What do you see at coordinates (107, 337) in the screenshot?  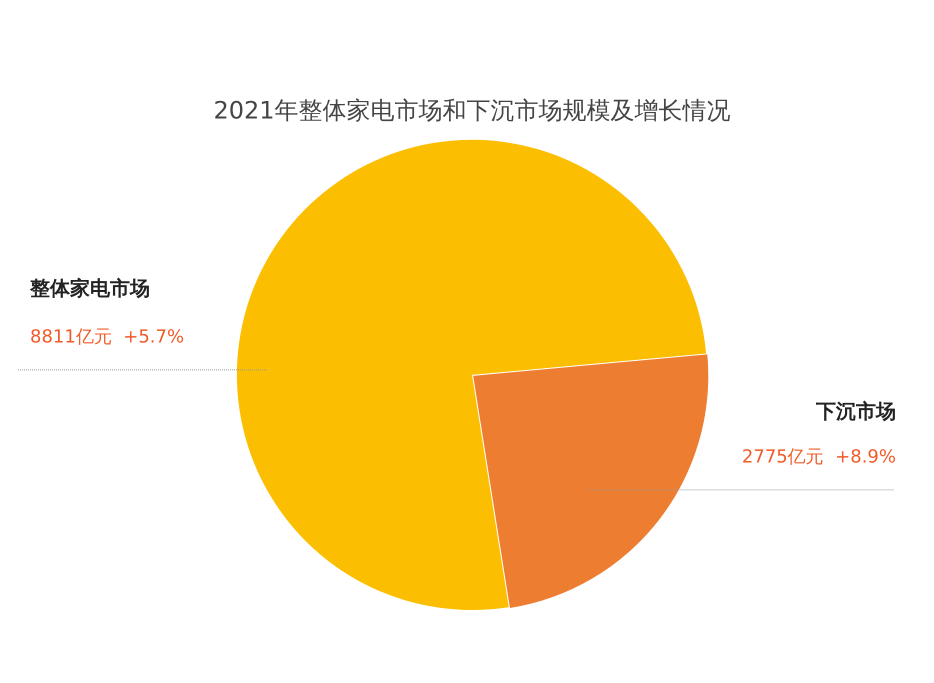 I see `data-label: 8811亿元 +5.7%` at bounding box center [107, 337].